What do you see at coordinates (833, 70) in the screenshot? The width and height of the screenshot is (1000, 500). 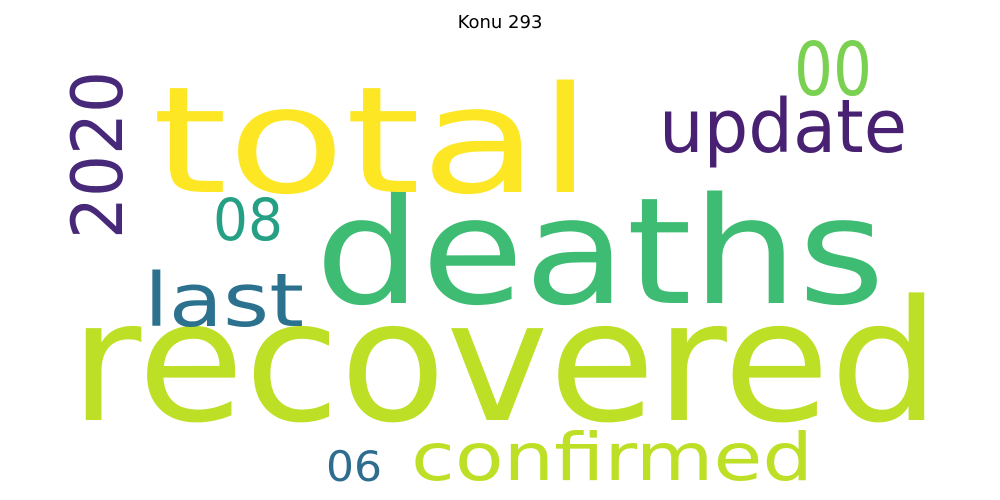 I see `word-00: 00` at bounding box center [833, 70].